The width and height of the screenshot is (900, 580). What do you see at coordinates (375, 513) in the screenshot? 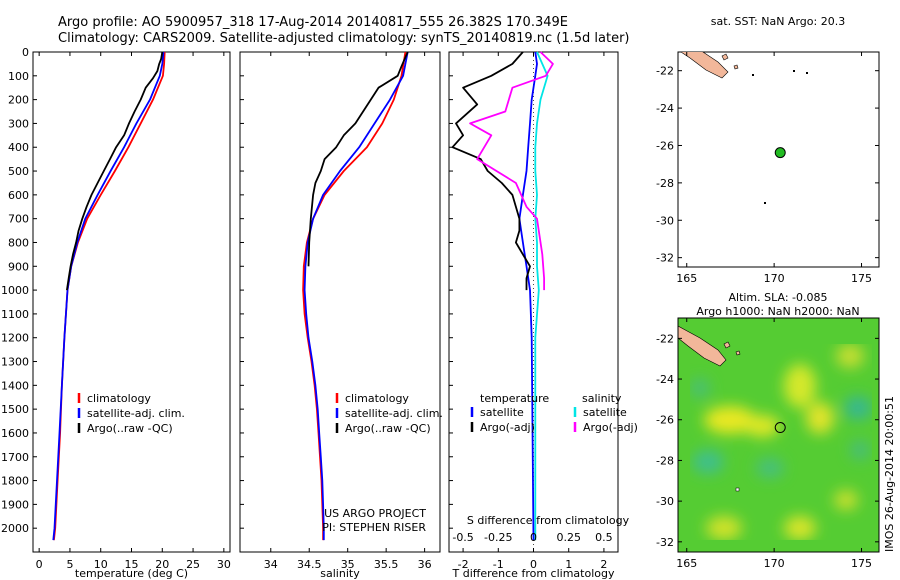
I see `credit-project: US ARGO PROJECT` at bounding box center [375, 513].